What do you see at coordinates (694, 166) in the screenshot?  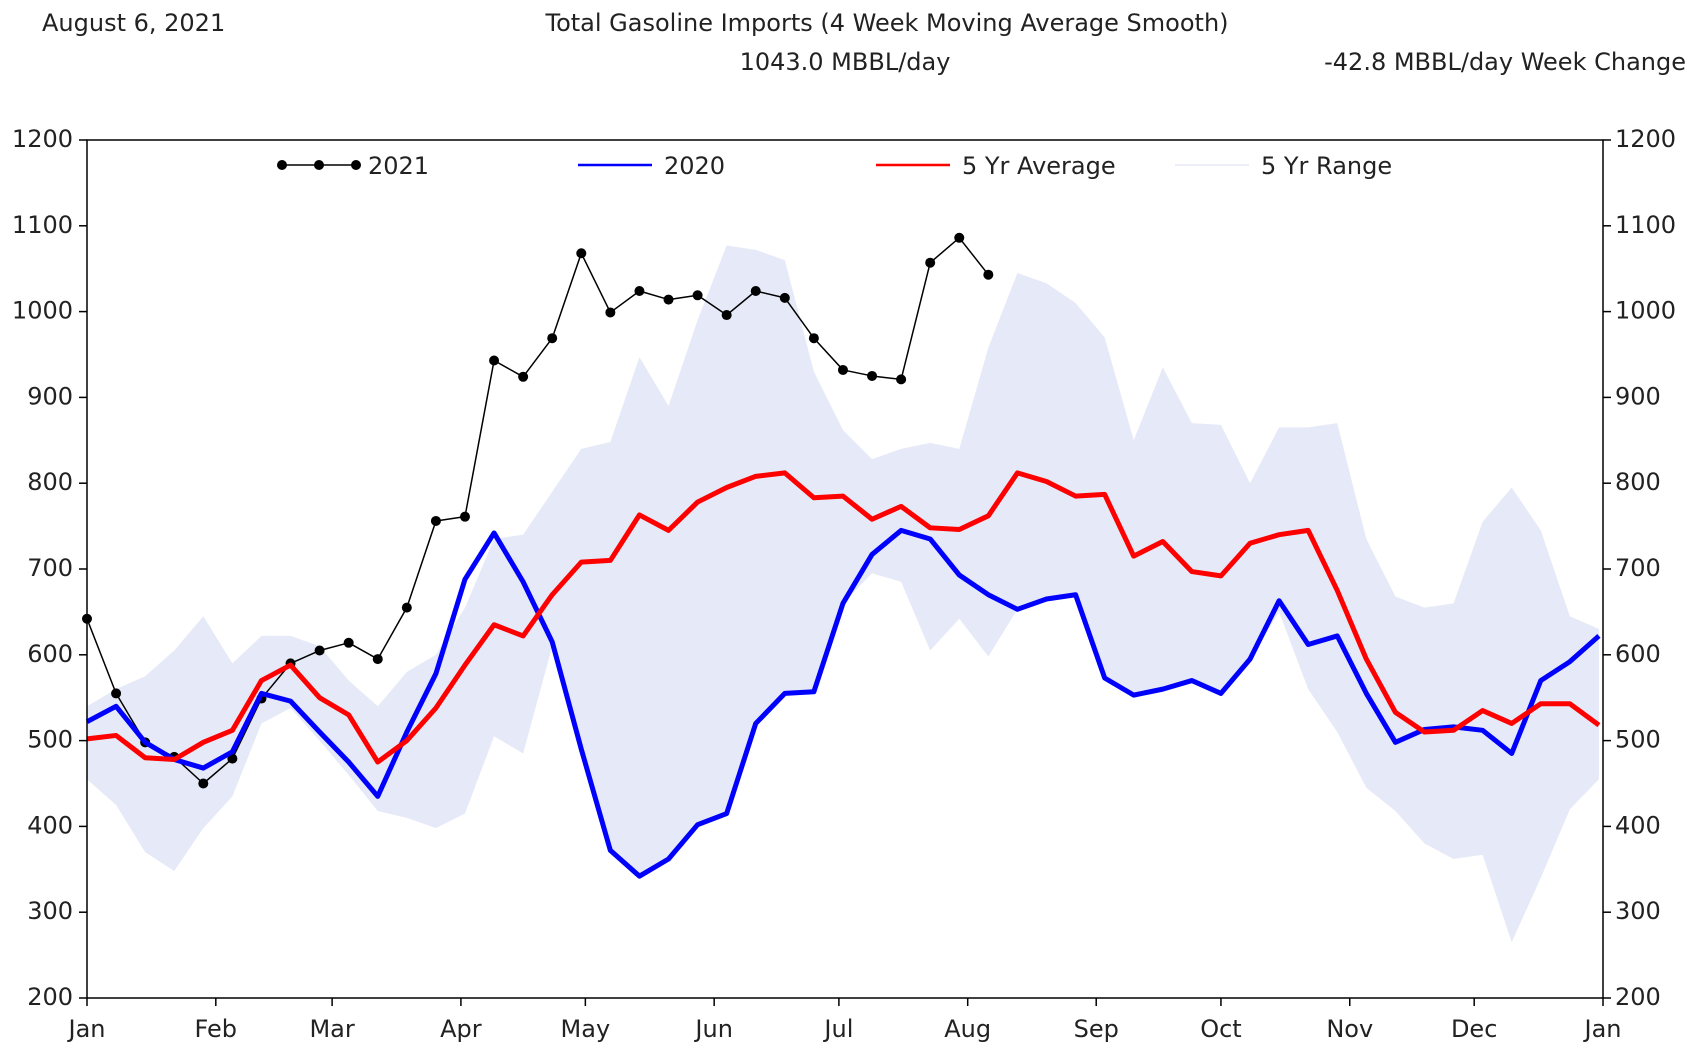 I see `legend-label: 2020` at bounding box center [694, 166].